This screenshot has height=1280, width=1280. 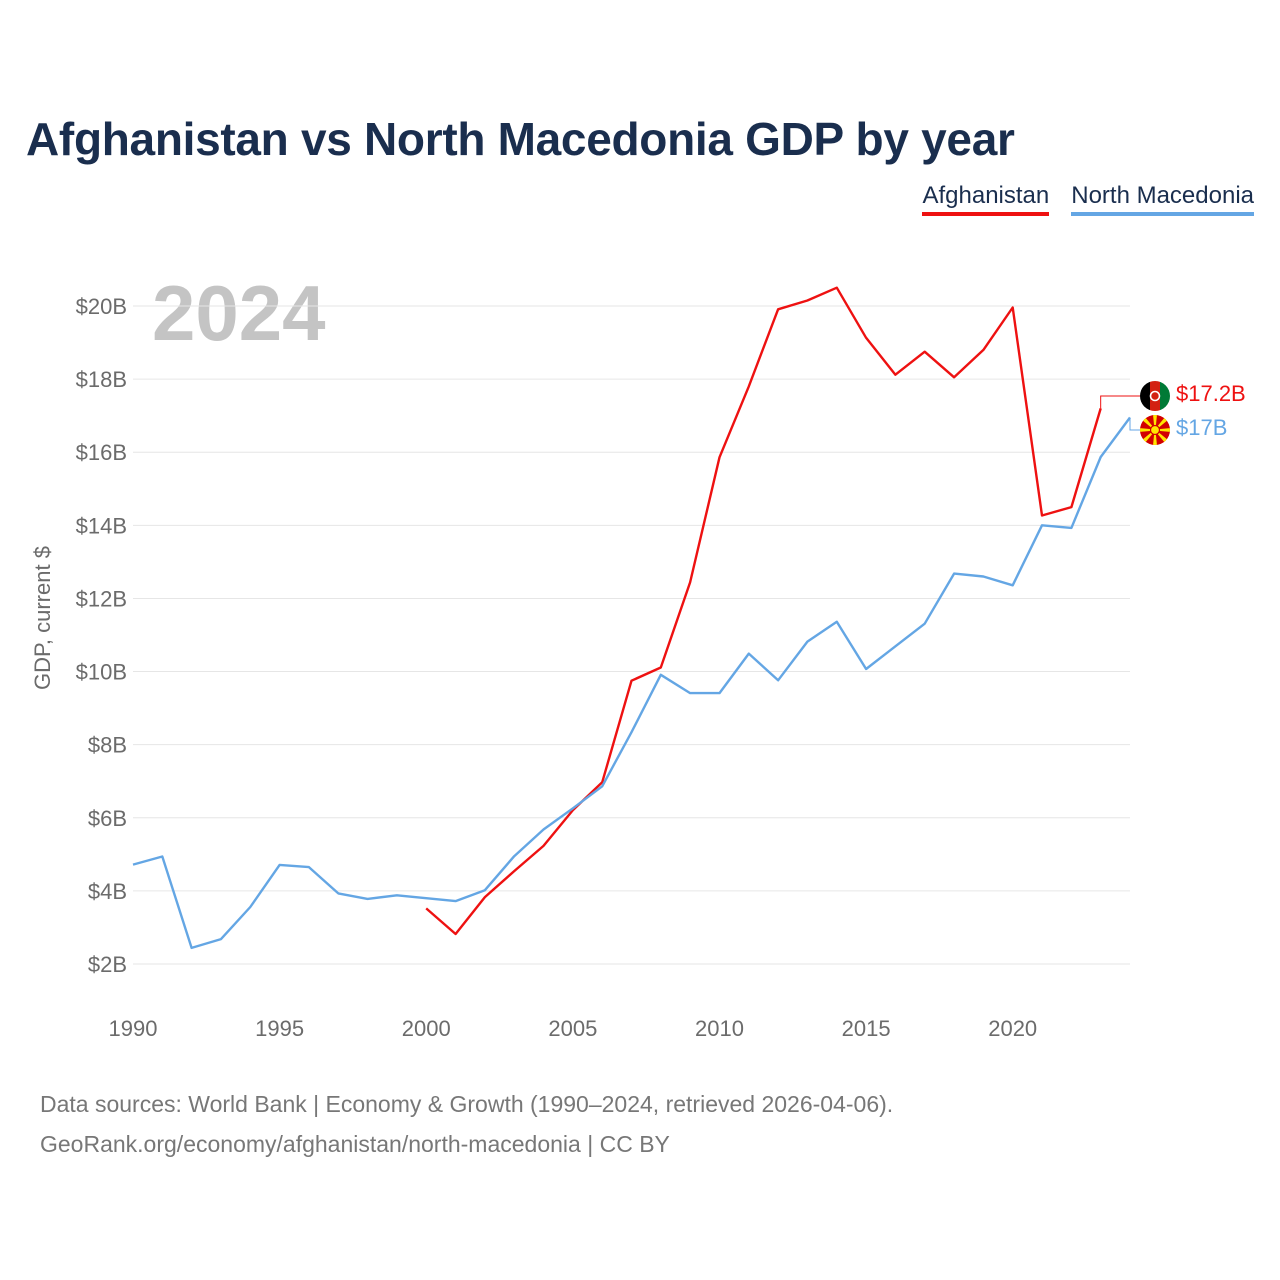 What do you see at coordinates (107, 818) in the screenshot?
I see `y-tick-label: $6B` at bounding box center [107, 818].